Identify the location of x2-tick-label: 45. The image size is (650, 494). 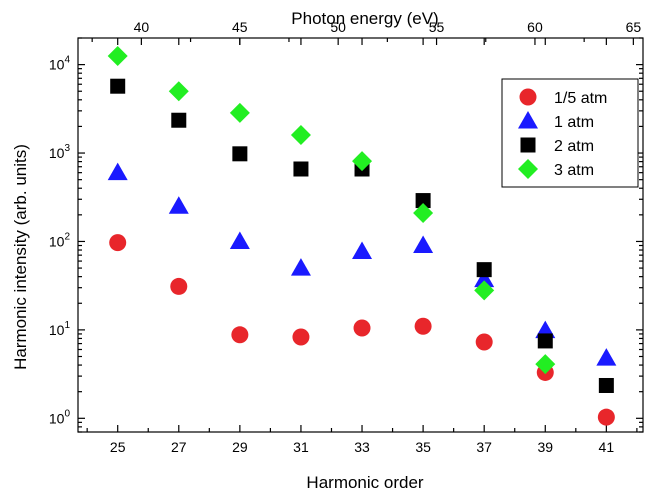
(240, 27).